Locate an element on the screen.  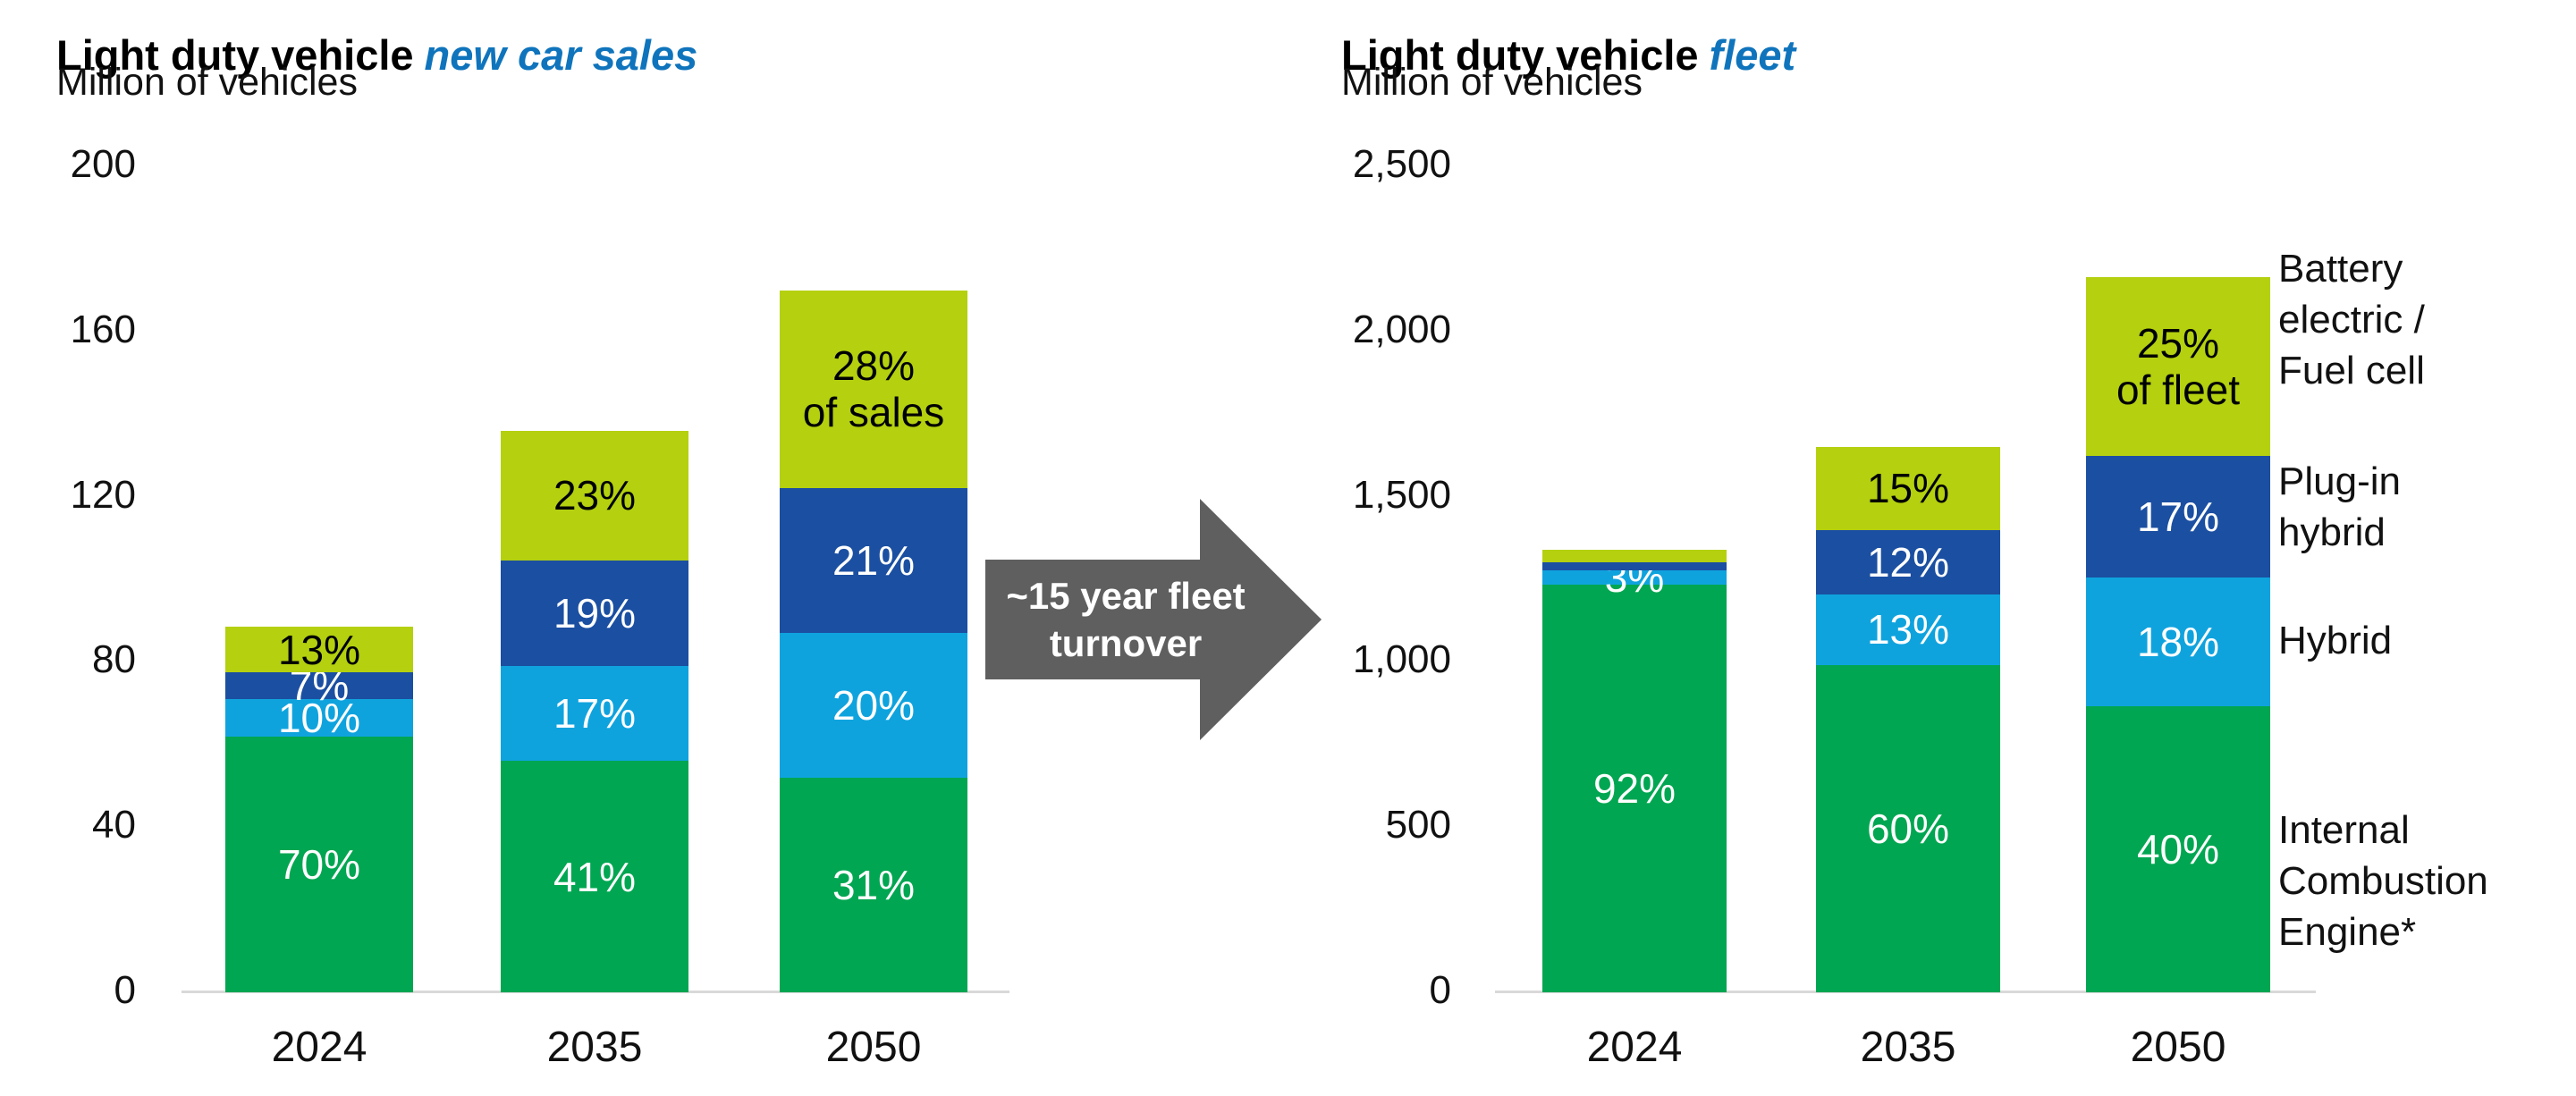
fleet-y-tick-500: 500 is located at coordinates (1418, 825).